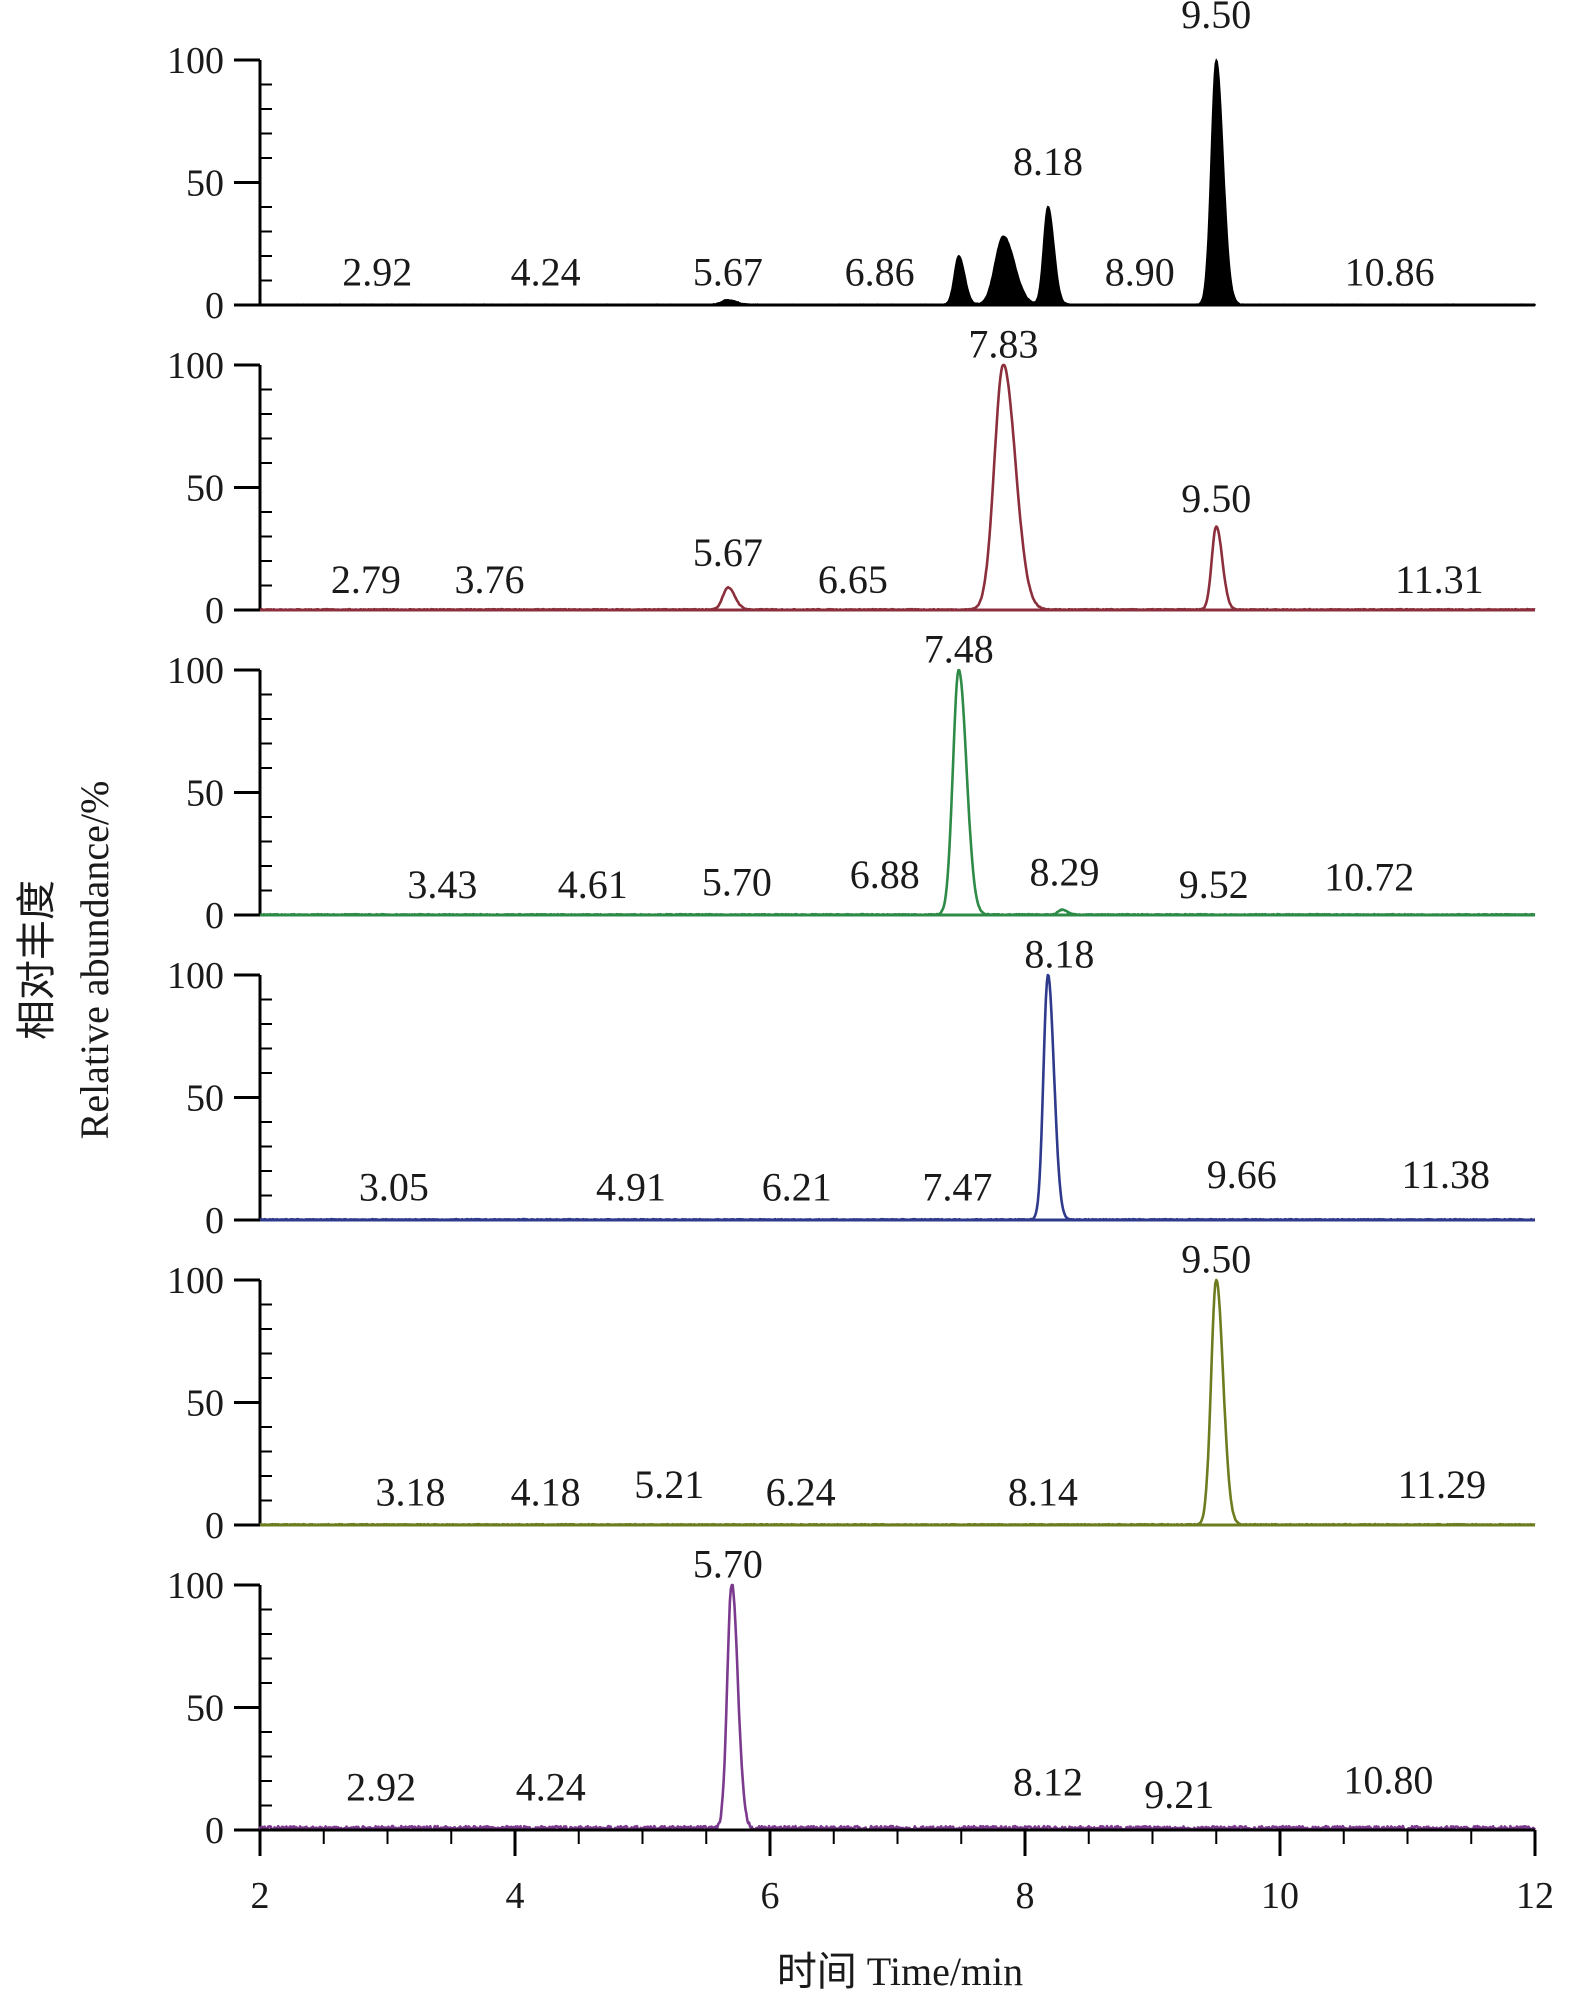 The width and height of the screenshot is (1575, 2004). I want to click on peak-label: 9.66, so click(1242, 1174).